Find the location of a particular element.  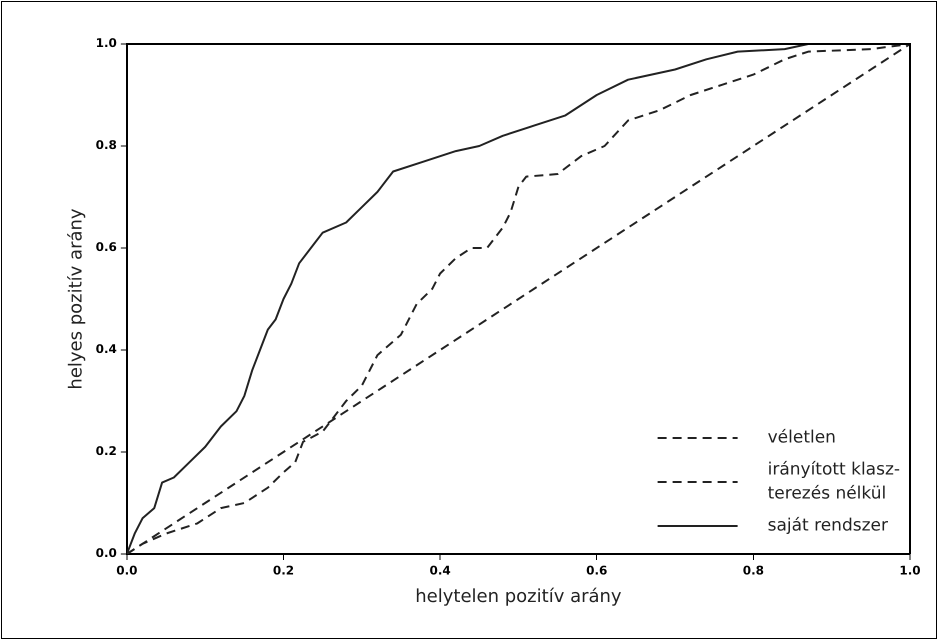

x-tick-label: 0.8 is located at coordinates (753, 570).